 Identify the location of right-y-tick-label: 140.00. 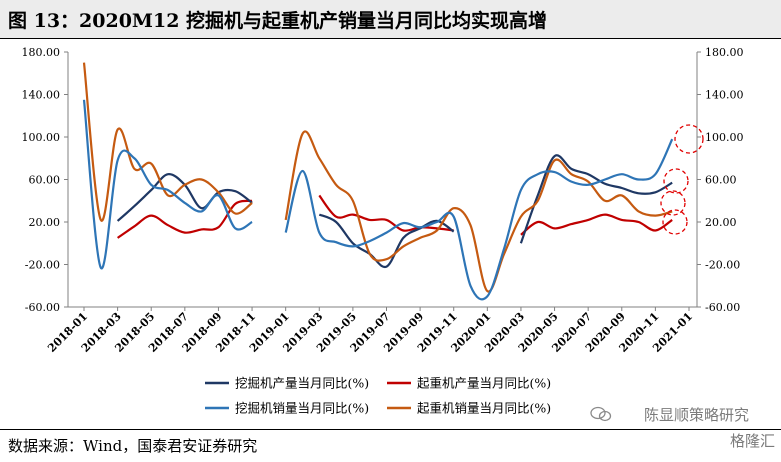
(724, 95).